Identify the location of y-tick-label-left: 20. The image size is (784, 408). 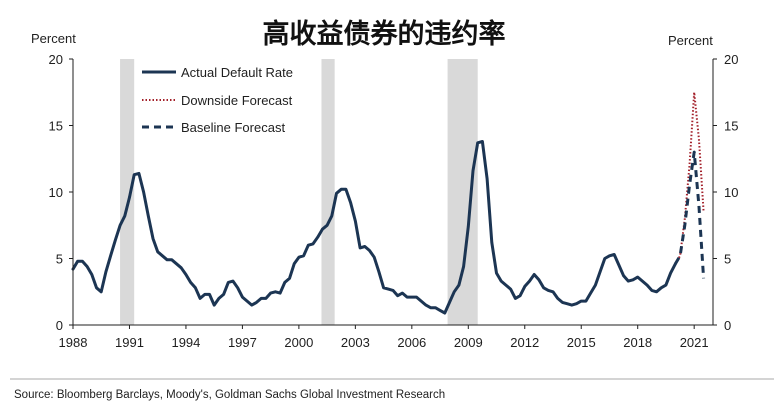
(56, 59).